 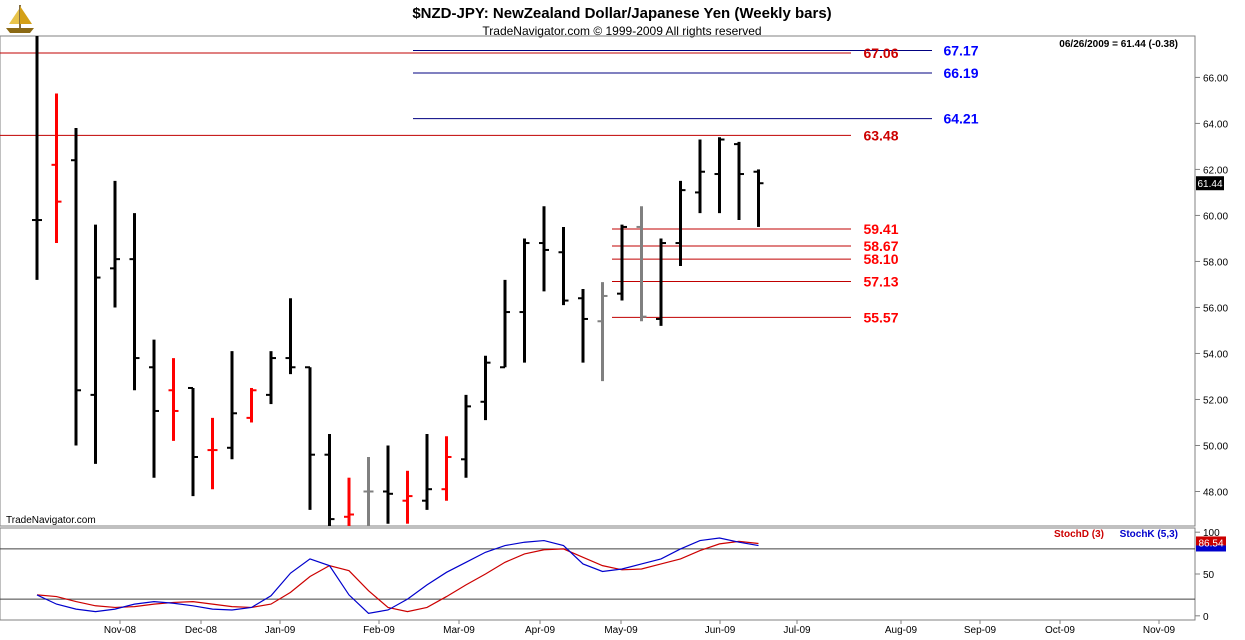 I want to click on date-tick-label: Nov-08, so click(x=120, y=630).